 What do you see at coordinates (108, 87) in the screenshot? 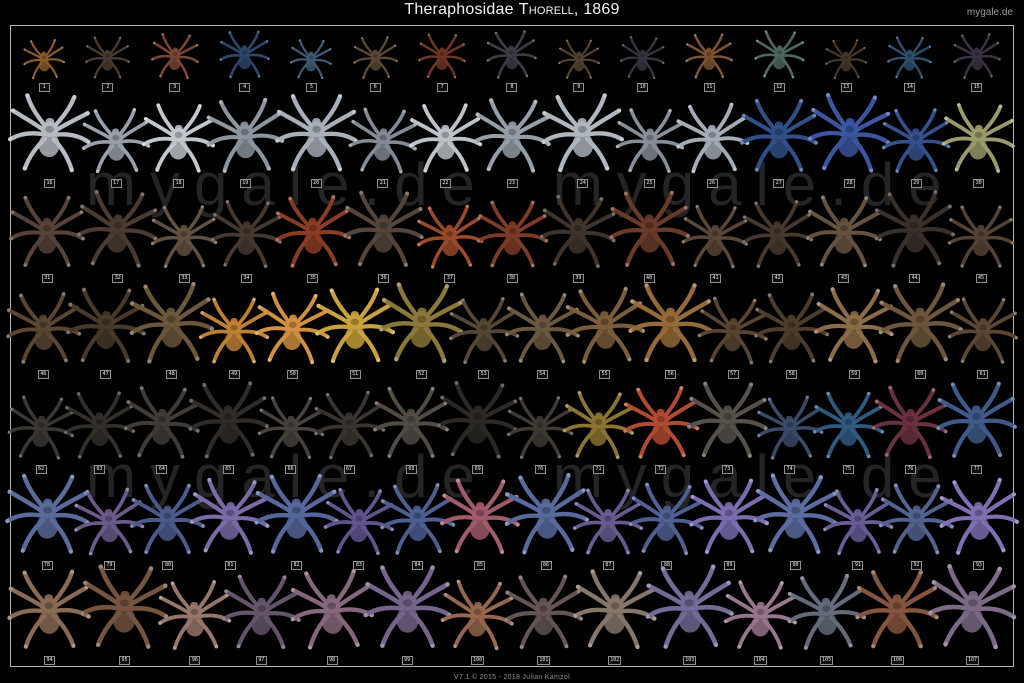
I see `specimen-number: 2` at bounding box center [108, 87].